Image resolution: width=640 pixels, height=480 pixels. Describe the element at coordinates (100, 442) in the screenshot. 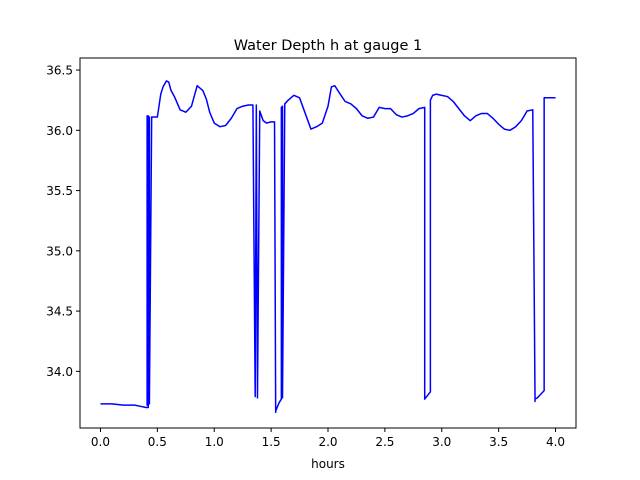

I see `x-tick-label: 0.0` at that location.